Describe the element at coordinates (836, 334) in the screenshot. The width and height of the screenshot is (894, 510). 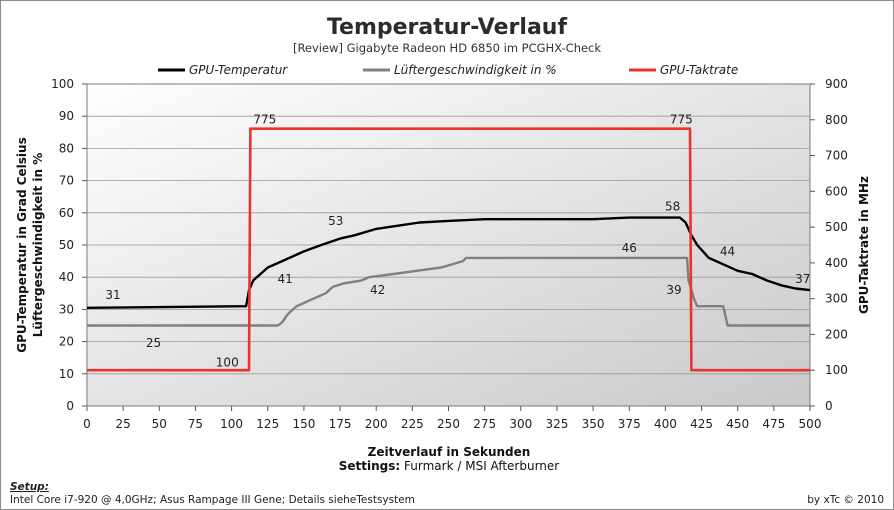
I see `y-right-tick-label: 200` at that location.